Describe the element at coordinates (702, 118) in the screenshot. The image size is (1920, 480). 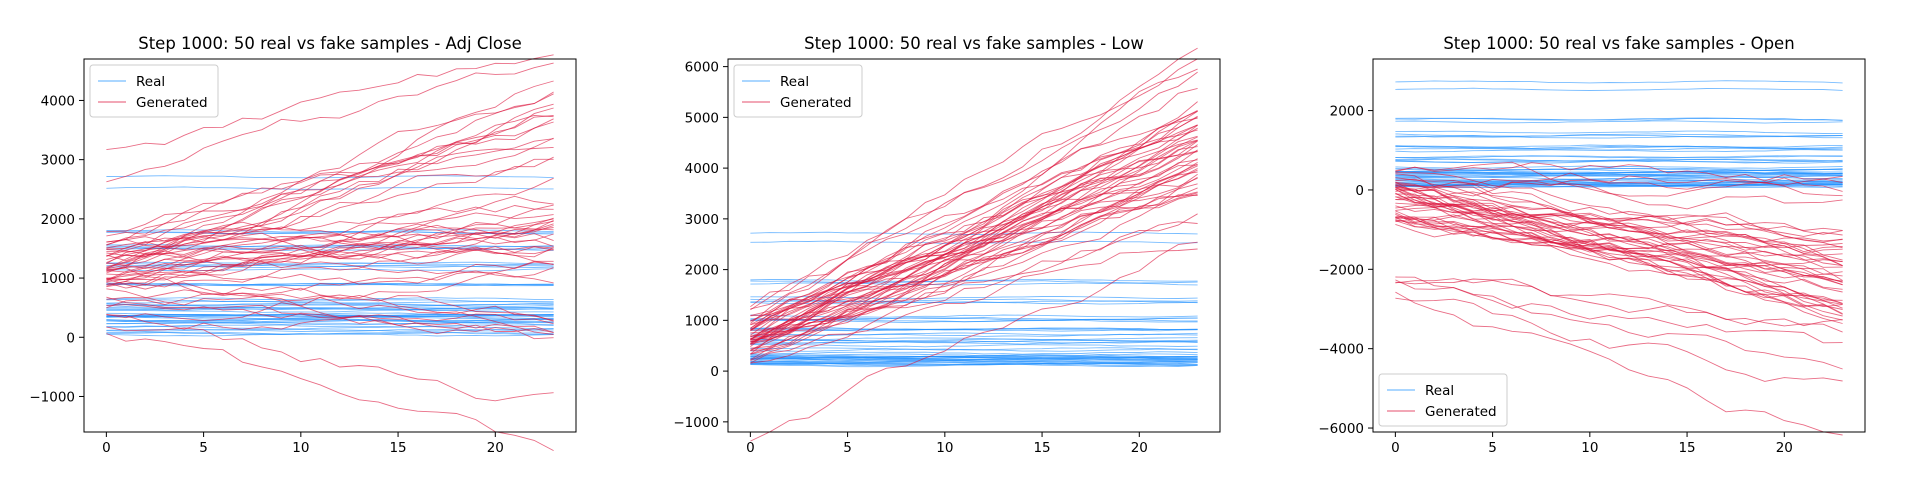
I see `y-tick-label: 5000` at that location.